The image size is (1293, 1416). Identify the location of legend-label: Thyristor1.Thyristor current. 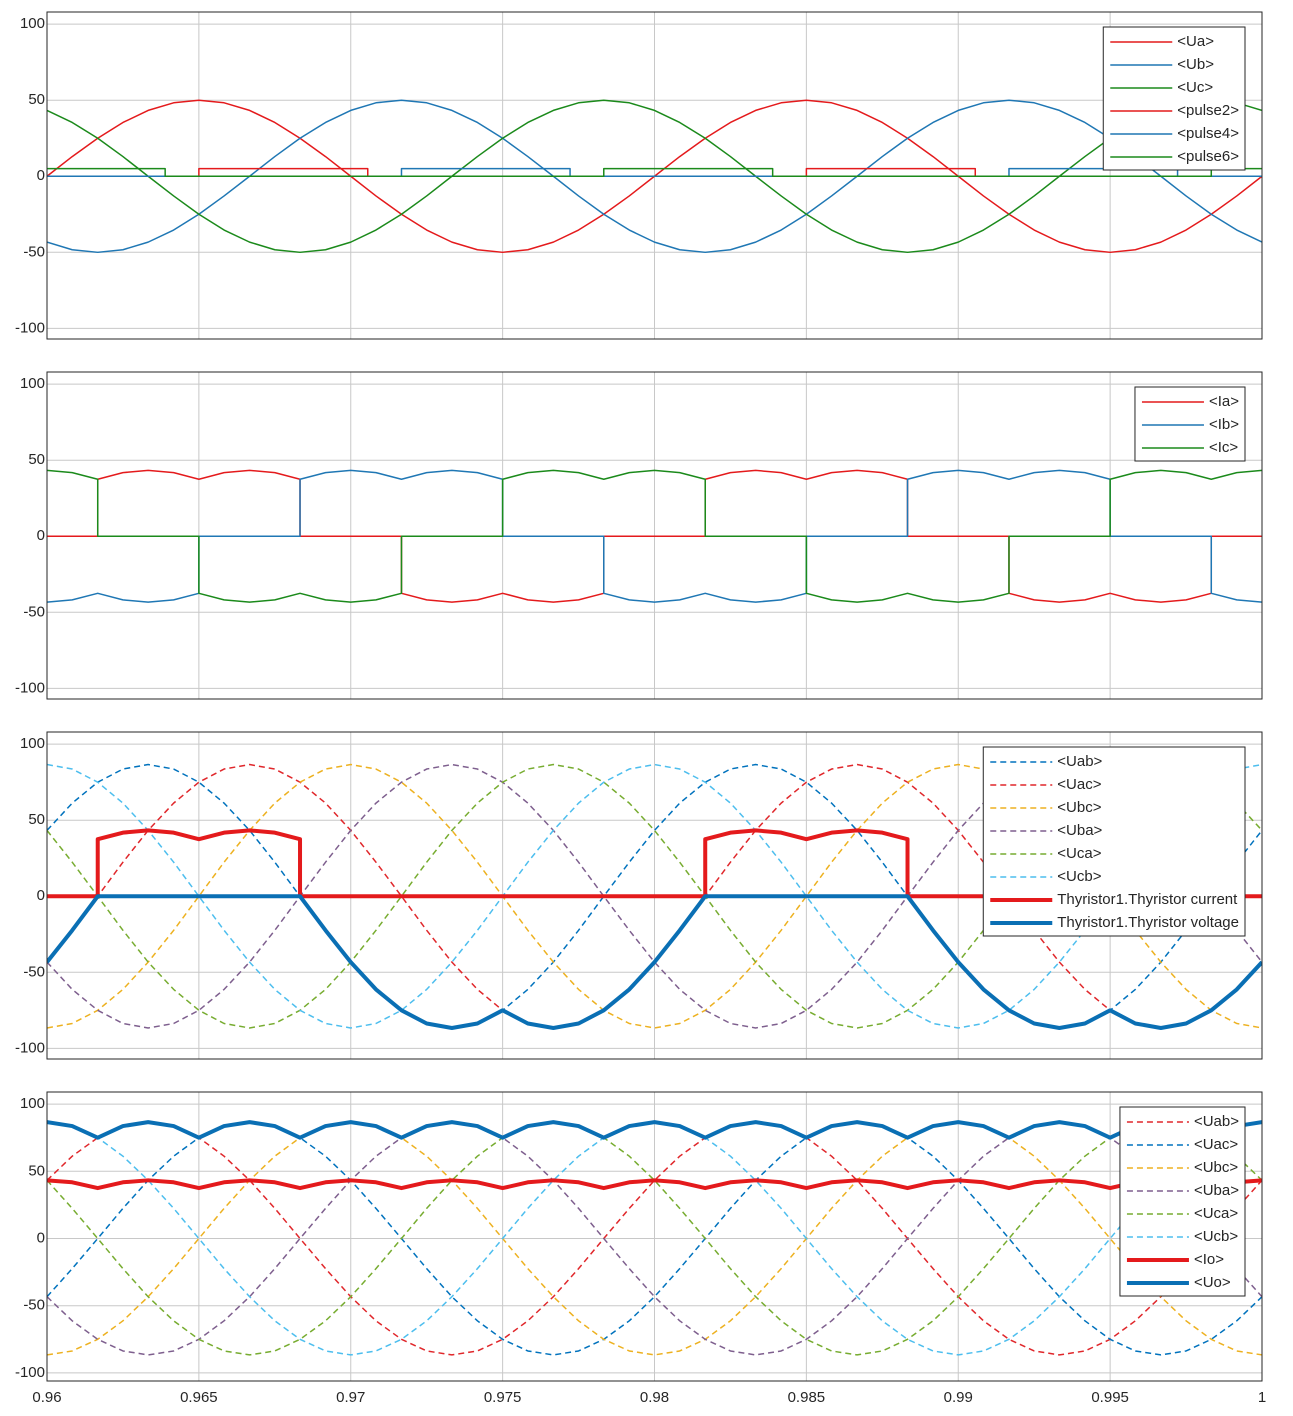
(1147, 899).